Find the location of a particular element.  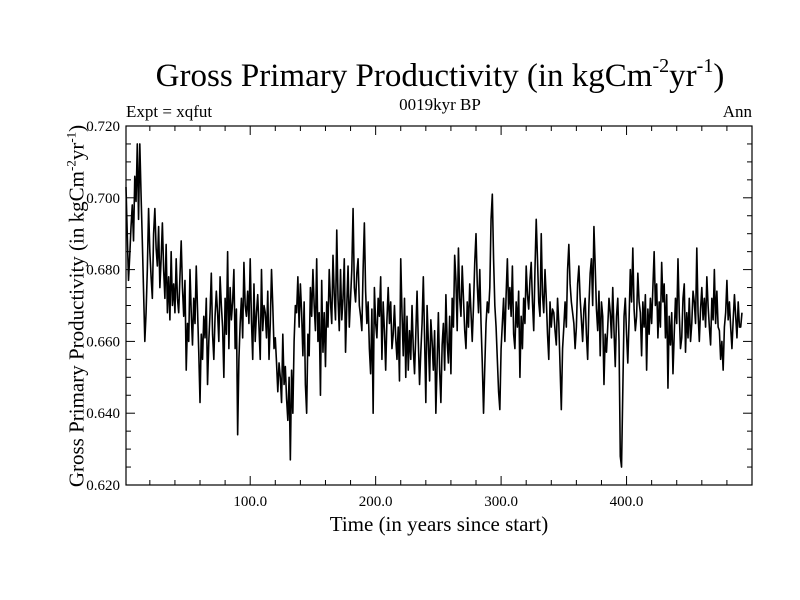

experiment-label: Expt = xqfut is located at coordinates (169, 111).